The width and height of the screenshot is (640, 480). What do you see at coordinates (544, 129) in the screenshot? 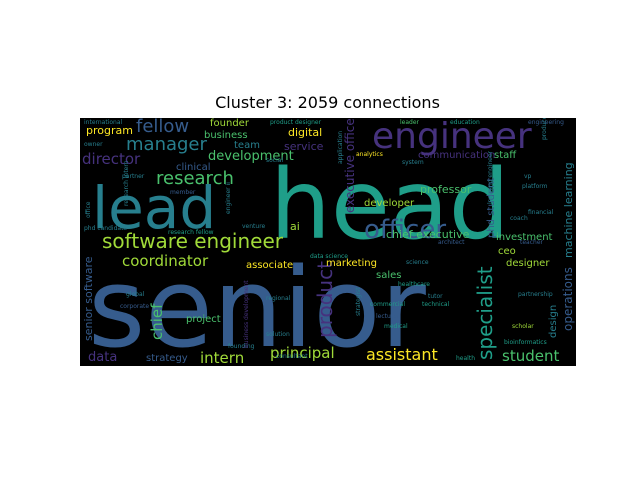
I see `word-producer: producer` at bounding box center [544, 129].